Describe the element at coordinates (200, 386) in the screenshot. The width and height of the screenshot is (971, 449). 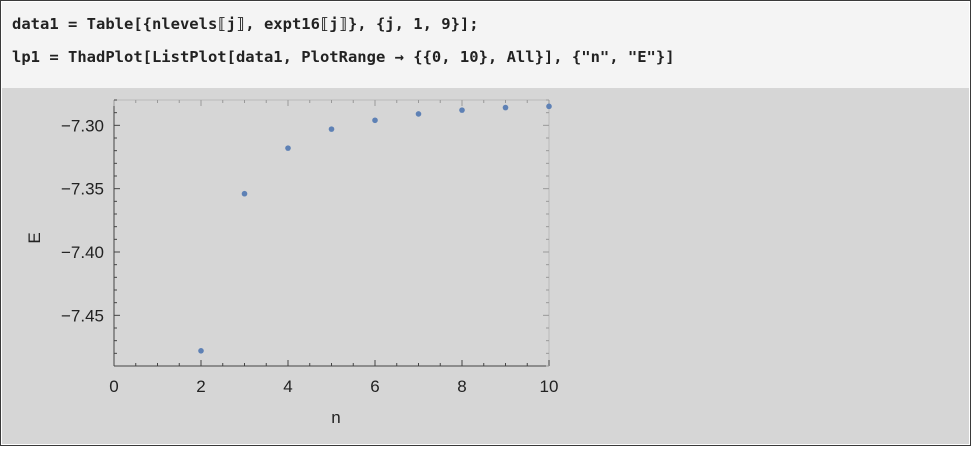
I see `x-tick-label: 2` at that location.